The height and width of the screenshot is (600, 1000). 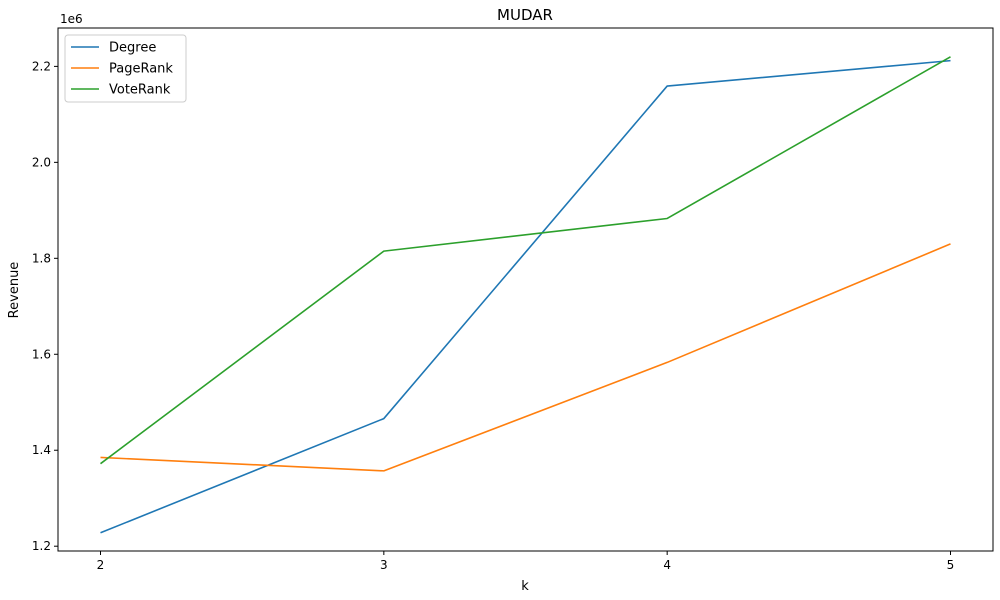 I want to click on y-axis: 1.2 1.4 1.6 1.8 2.0 2.2, so click(x=45, y=306).